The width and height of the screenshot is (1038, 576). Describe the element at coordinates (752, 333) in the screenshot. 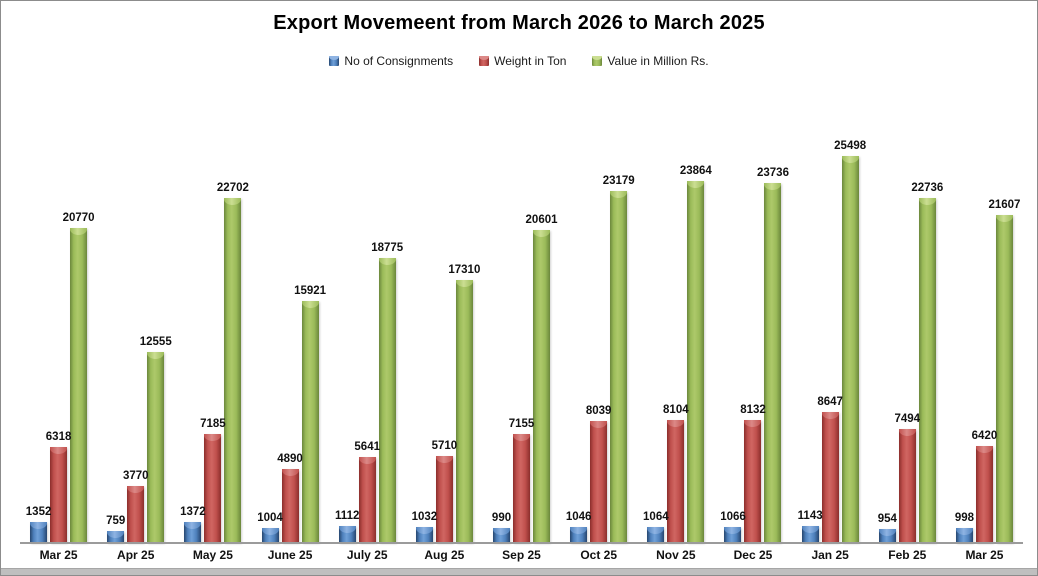

I see `bar-group-dec-25: 1066 8132 23736` at that location.